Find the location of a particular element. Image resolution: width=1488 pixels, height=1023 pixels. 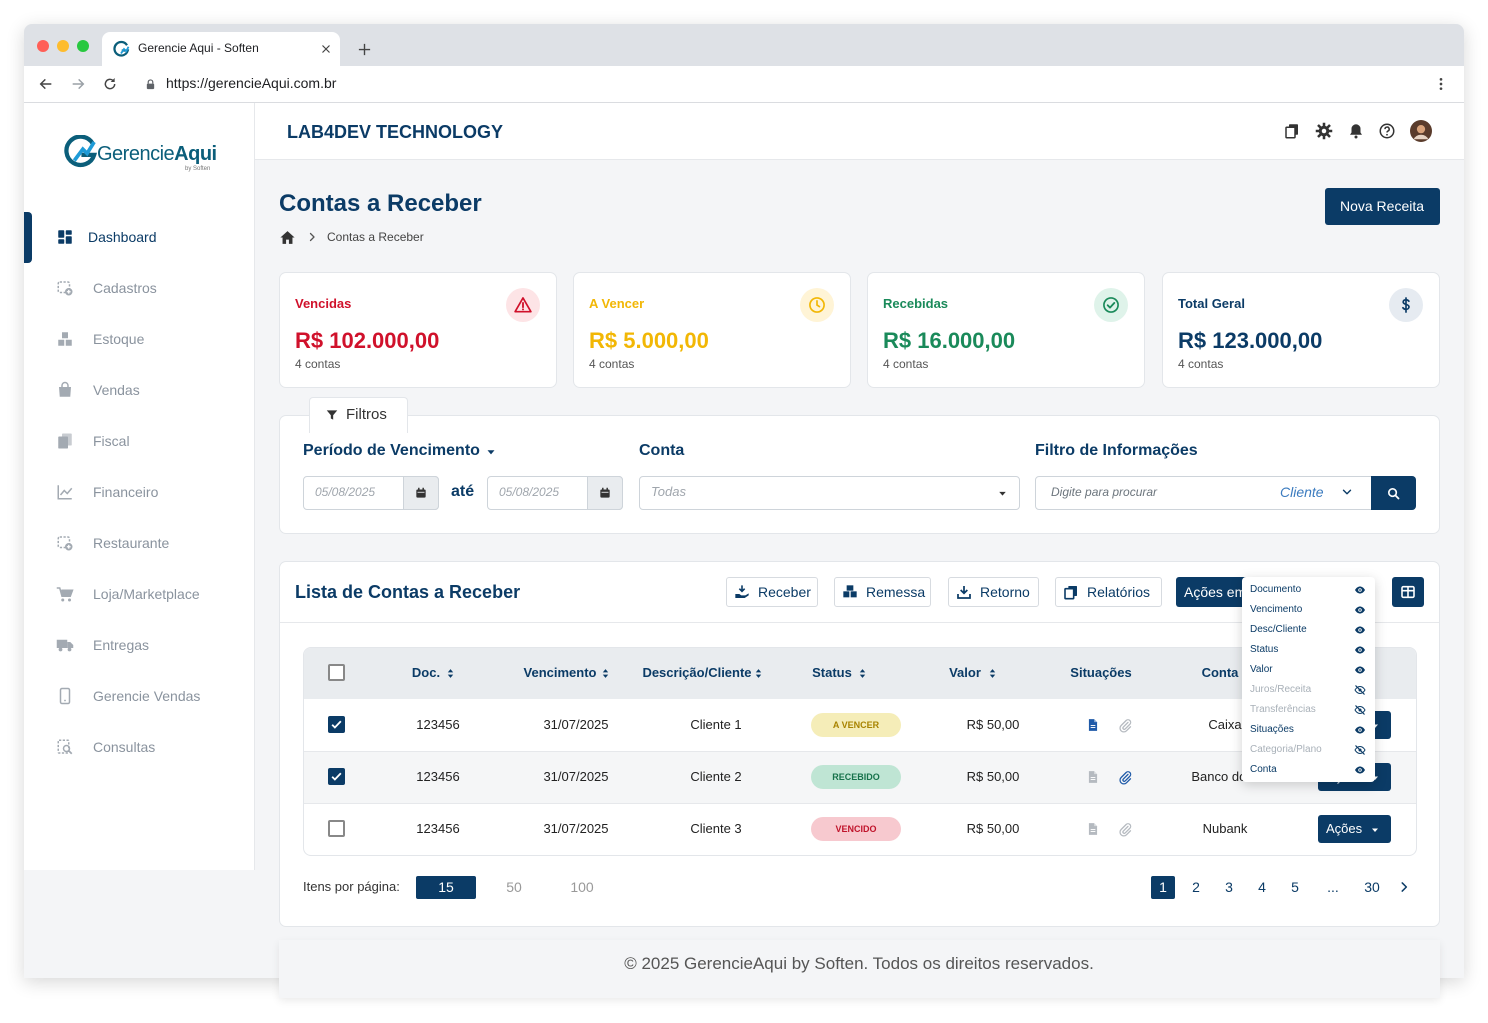

help-icon is located at coordinates (1387, 131).